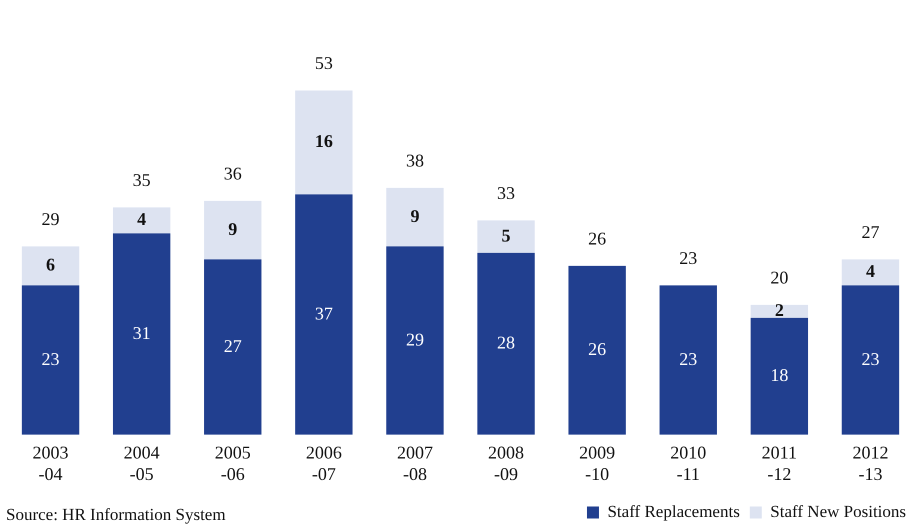 This screenshot has width=921, height=531. I want to click on data-label: 28, so click(506, 342).